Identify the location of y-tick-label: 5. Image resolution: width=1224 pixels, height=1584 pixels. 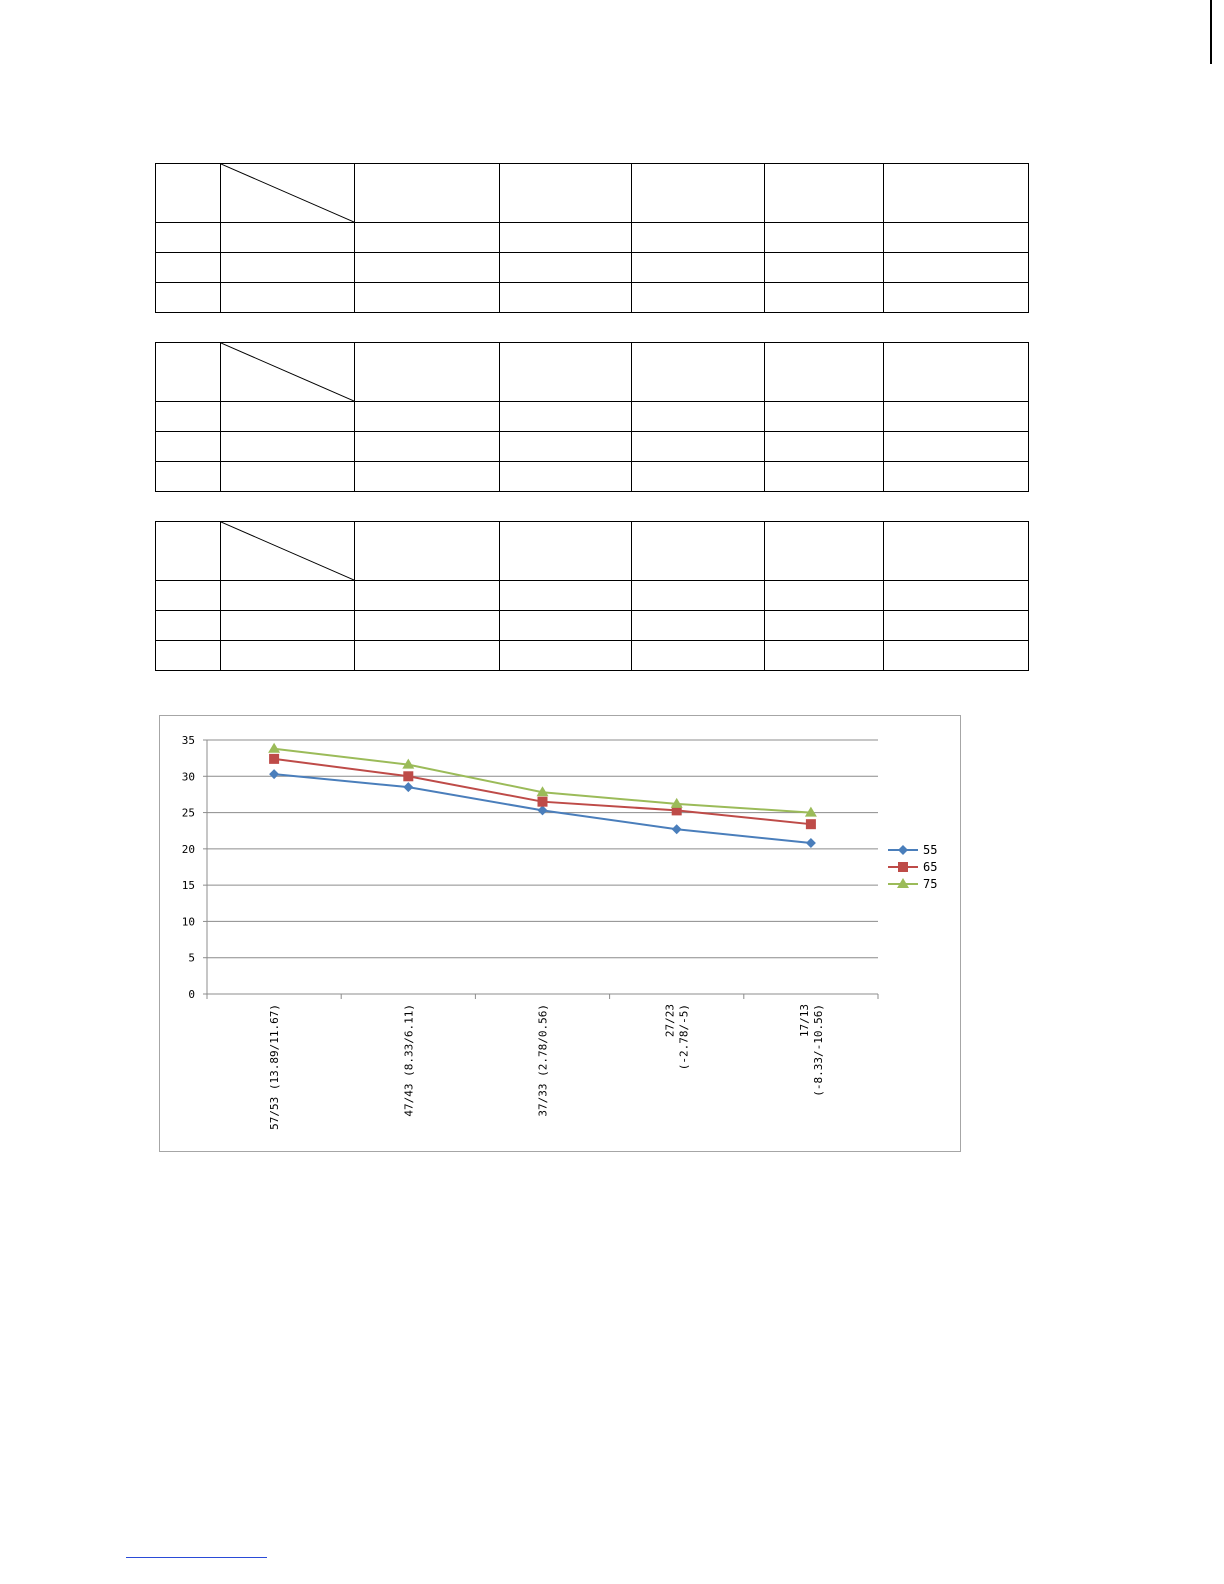
(191, 958).